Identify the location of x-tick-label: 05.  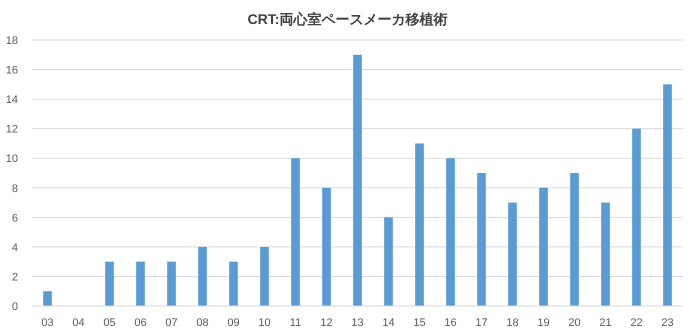
(109, 323).